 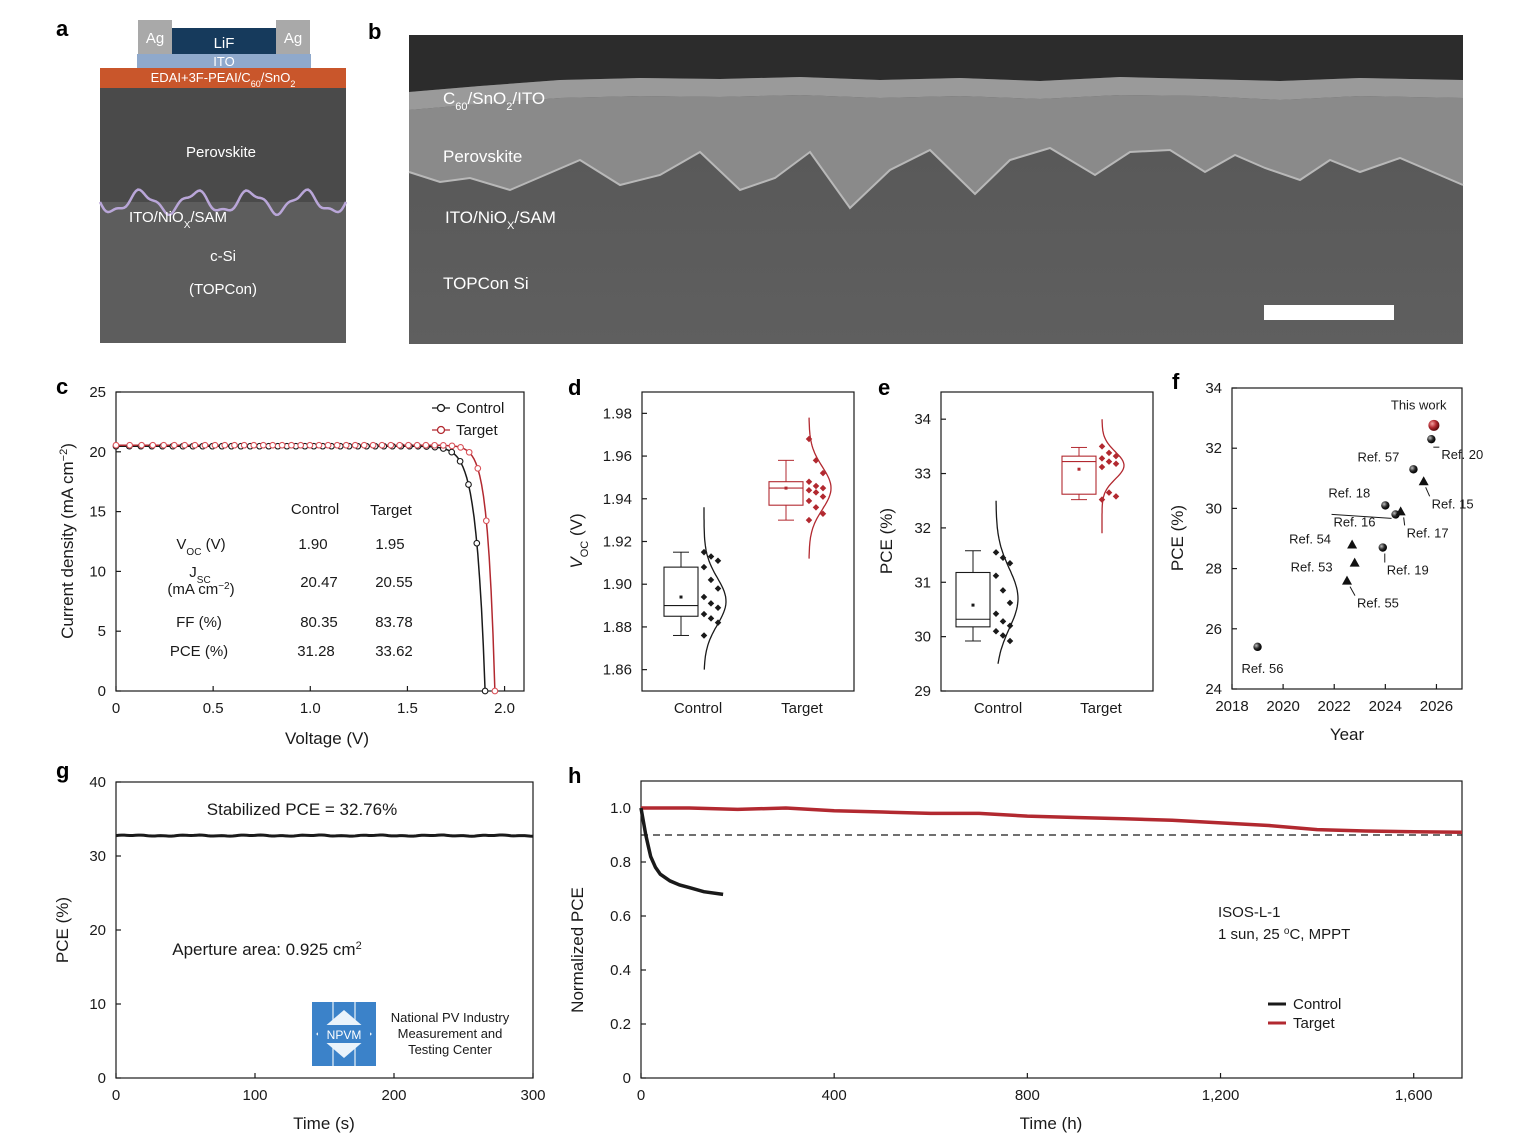 I want to click on y-tick-label: 0.2, so click(x=620, y=1024).